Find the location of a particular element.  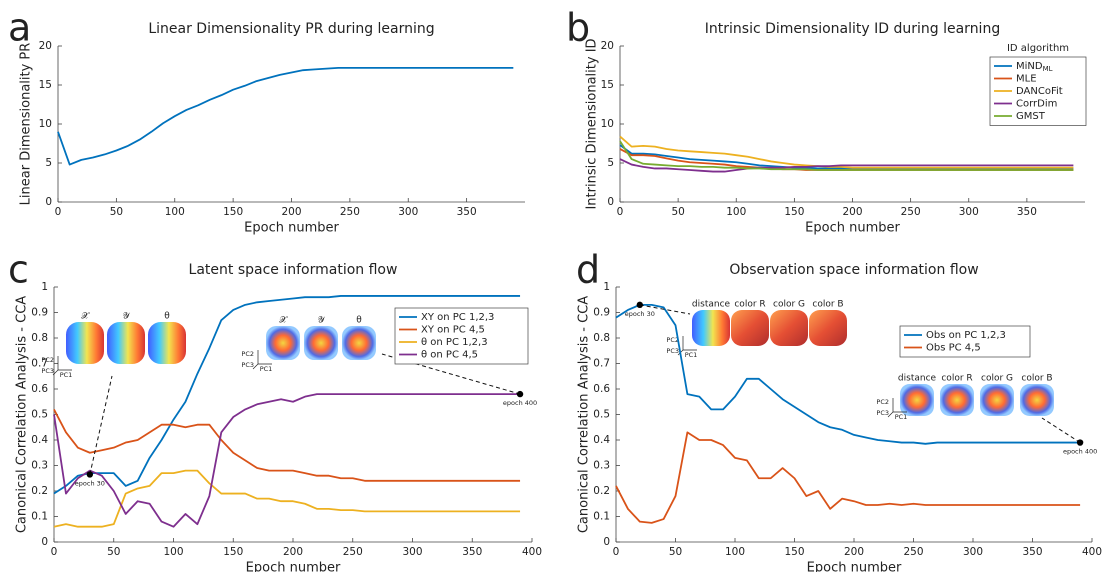

inset-label: color G is located at coordinates (997, 379).